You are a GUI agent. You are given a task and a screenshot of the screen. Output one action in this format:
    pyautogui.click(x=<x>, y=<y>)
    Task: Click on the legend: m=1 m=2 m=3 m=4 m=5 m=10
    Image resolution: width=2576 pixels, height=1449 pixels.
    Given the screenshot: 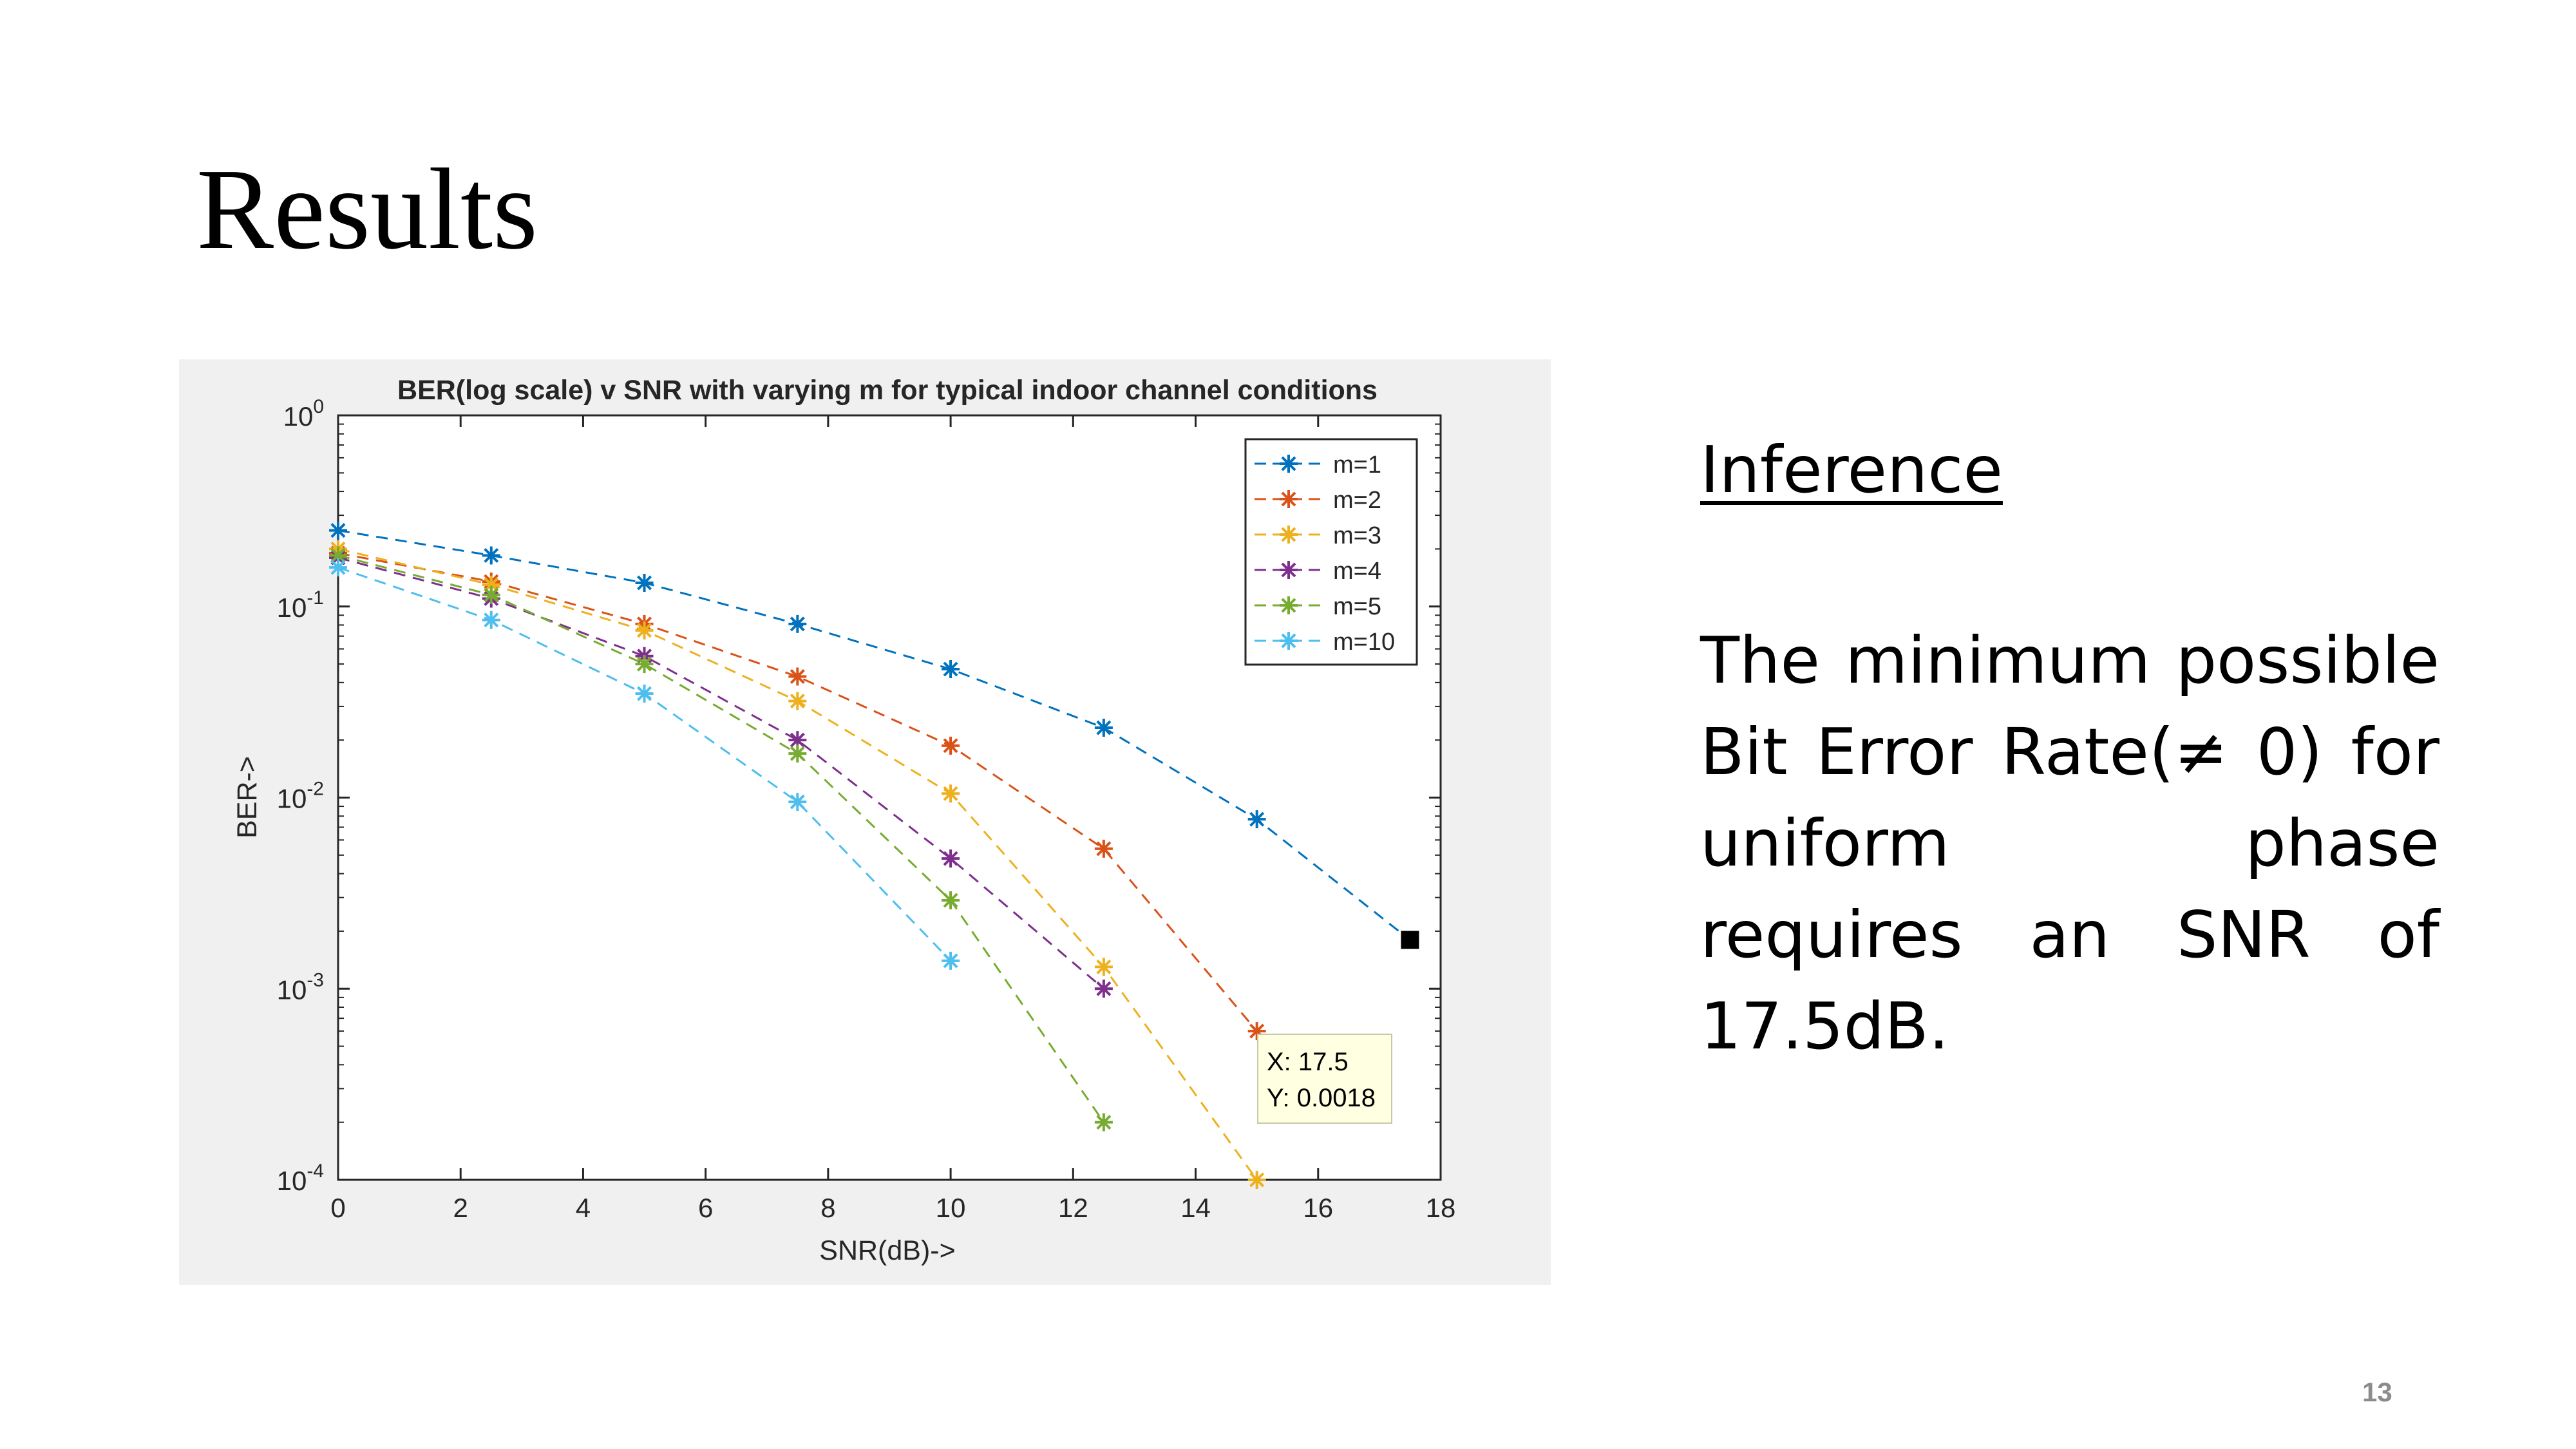 What is the action you would take?
    pyautogui.click(x=1331, y=552)
    